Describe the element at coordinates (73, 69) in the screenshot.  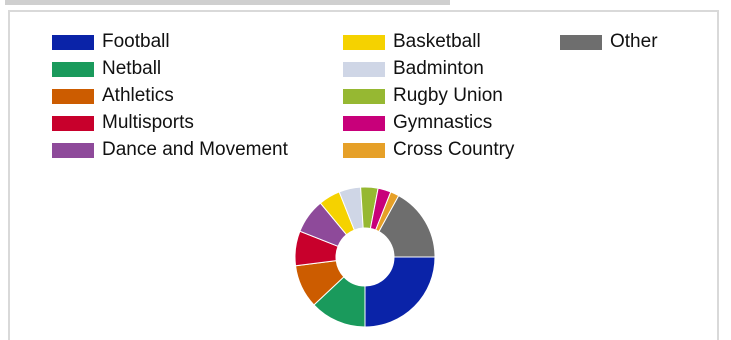
I see `legend-swatch-netball` at that location.